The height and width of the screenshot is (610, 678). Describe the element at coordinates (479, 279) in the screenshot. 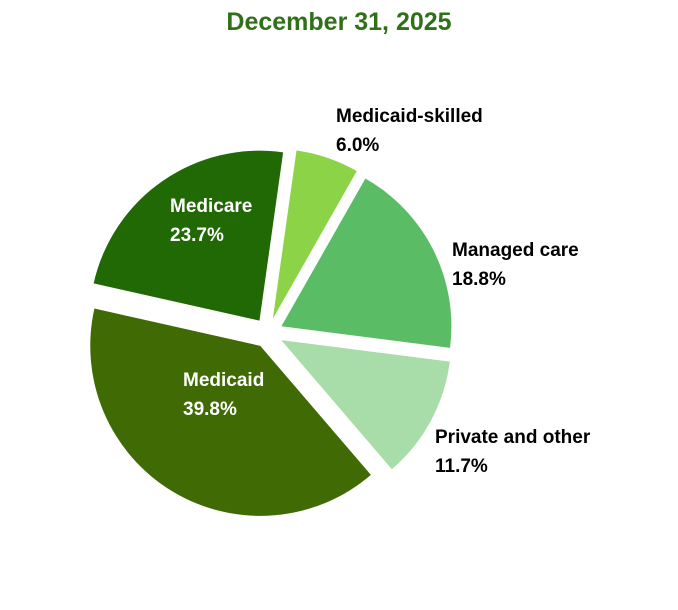

I see `slice-label-value: 18.8%` at that location.